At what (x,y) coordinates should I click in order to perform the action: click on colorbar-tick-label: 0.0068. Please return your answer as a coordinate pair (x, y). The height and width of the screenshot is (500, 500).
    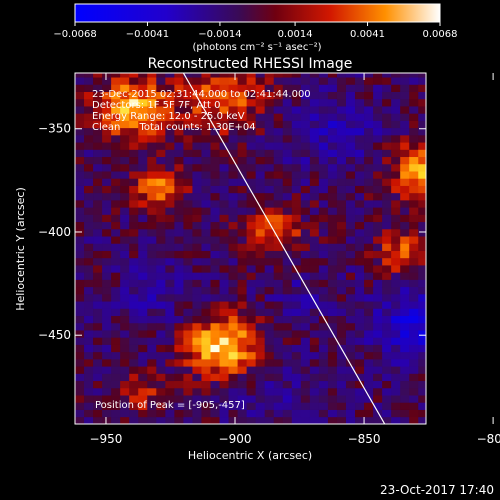
    Looking at the image, I should click on (440, 34).